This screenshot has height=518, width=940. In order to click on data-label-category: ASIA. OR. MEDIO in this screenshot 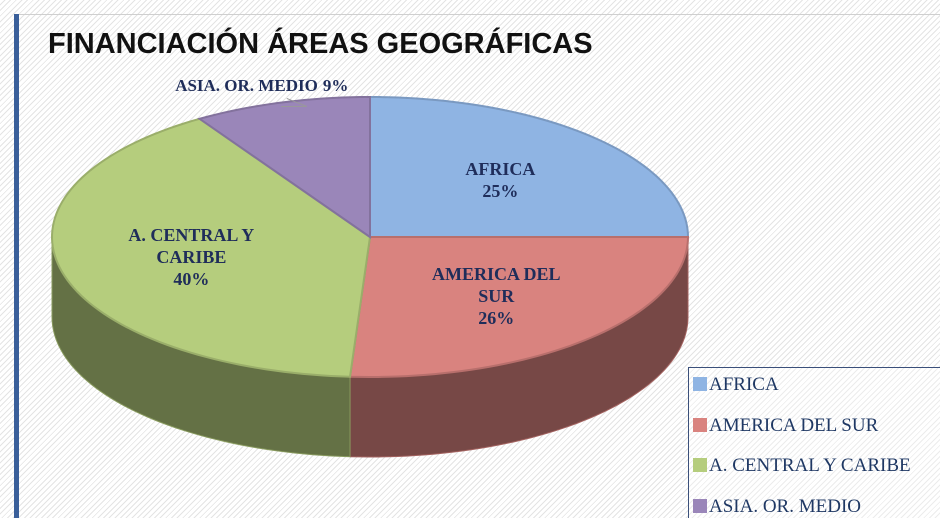, I will do `click(246, 86)`.